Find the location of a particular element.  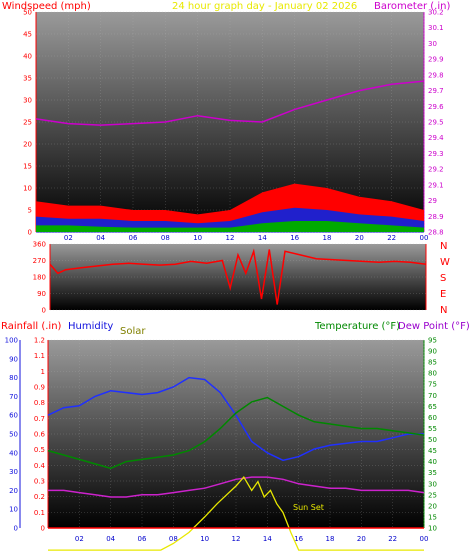

direction-tick-label: 180 is located at coordinates (39, 278).